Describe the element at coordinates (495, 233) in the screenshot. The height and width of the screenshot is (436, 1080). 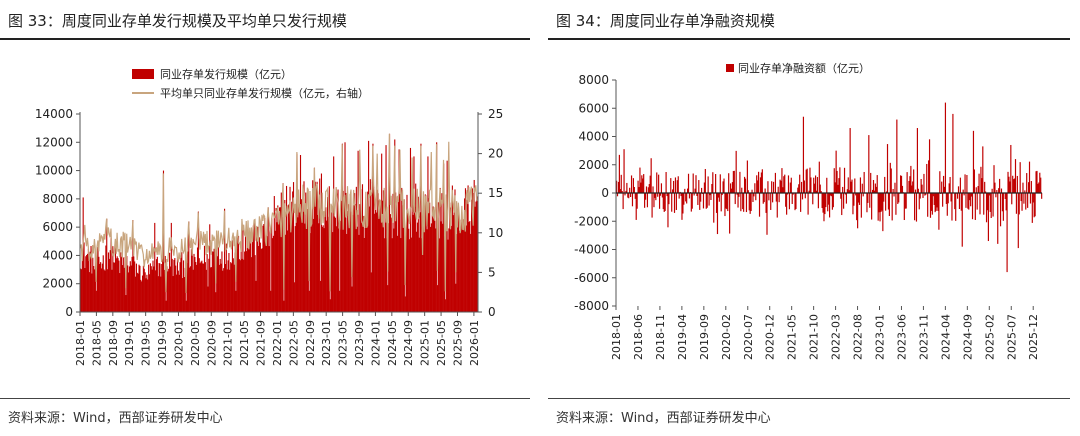
I see `right-y-tick-label: 10` at that location.